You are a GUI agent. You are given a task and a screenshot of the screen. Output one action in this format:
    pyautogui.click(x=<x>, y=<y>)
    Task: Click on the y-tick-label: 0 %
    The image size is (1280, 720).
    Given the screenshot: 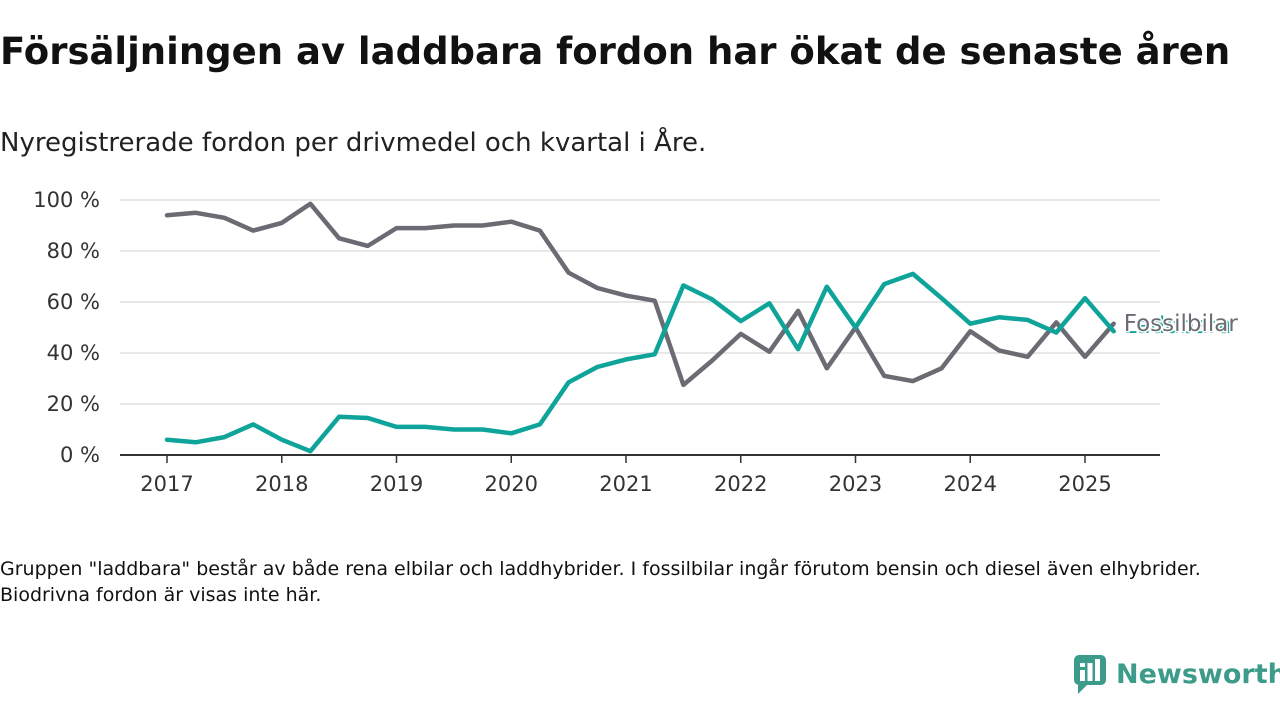 What is the action you would take?
    pyautogui.click(x=80, y=455)
    